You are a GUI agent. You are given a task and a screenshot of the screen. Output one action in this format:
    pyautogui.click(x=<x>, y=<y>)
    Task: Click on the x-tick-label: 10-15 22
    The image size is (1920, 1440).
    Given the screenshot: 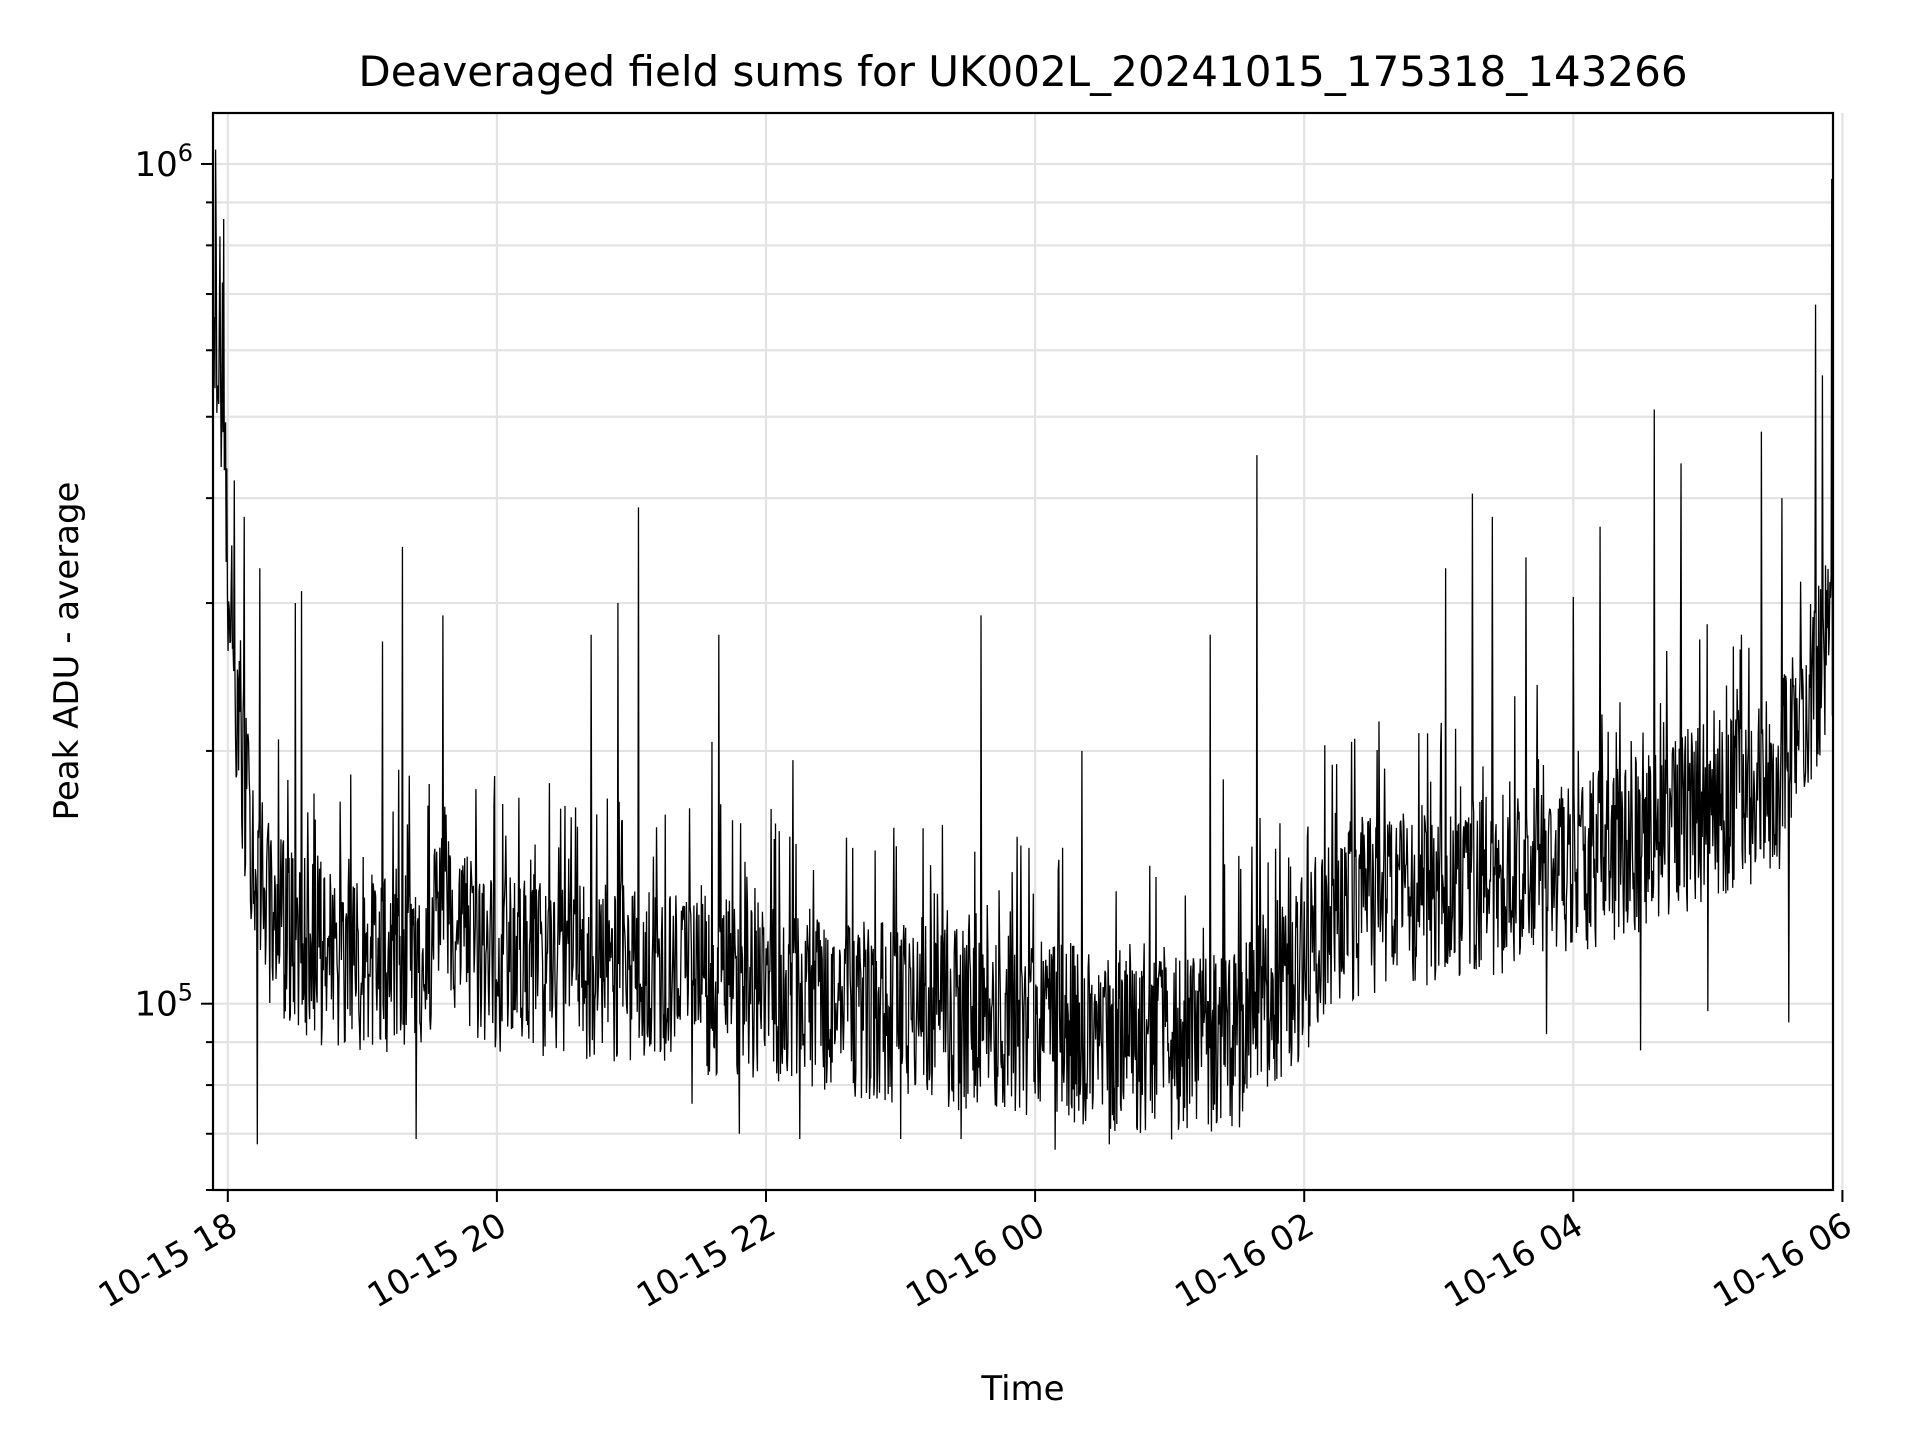 What is the action you would take?
    pyautogui.click(x=706, y=1260)
    